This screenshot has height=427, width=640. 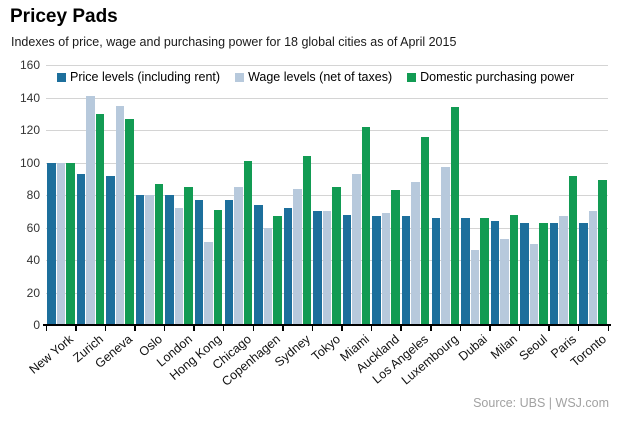 What do you see at coordinates (33, 227) in the screenshot?
I see `y-axis-label: 60` at bounding box center [33, 227].